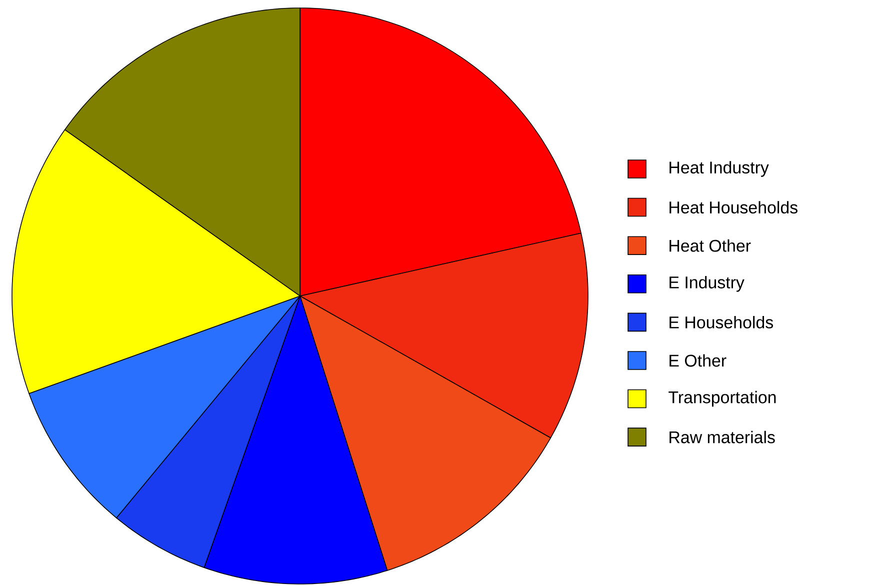  I want to click on legend-label: Heat Households, so click(734, 207).